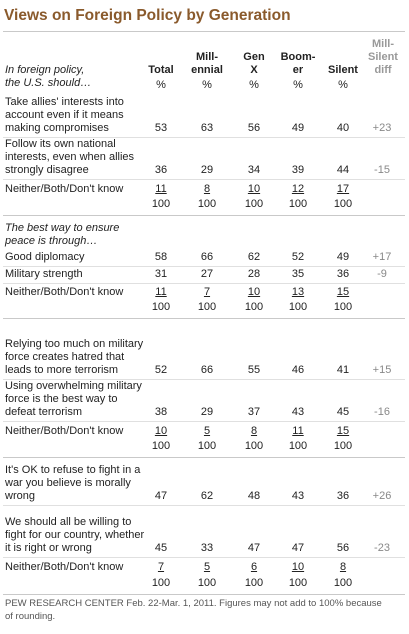  Describe the element at coordinates (343, 128) in the screenshot. I see `cell-value: 40` at that location.